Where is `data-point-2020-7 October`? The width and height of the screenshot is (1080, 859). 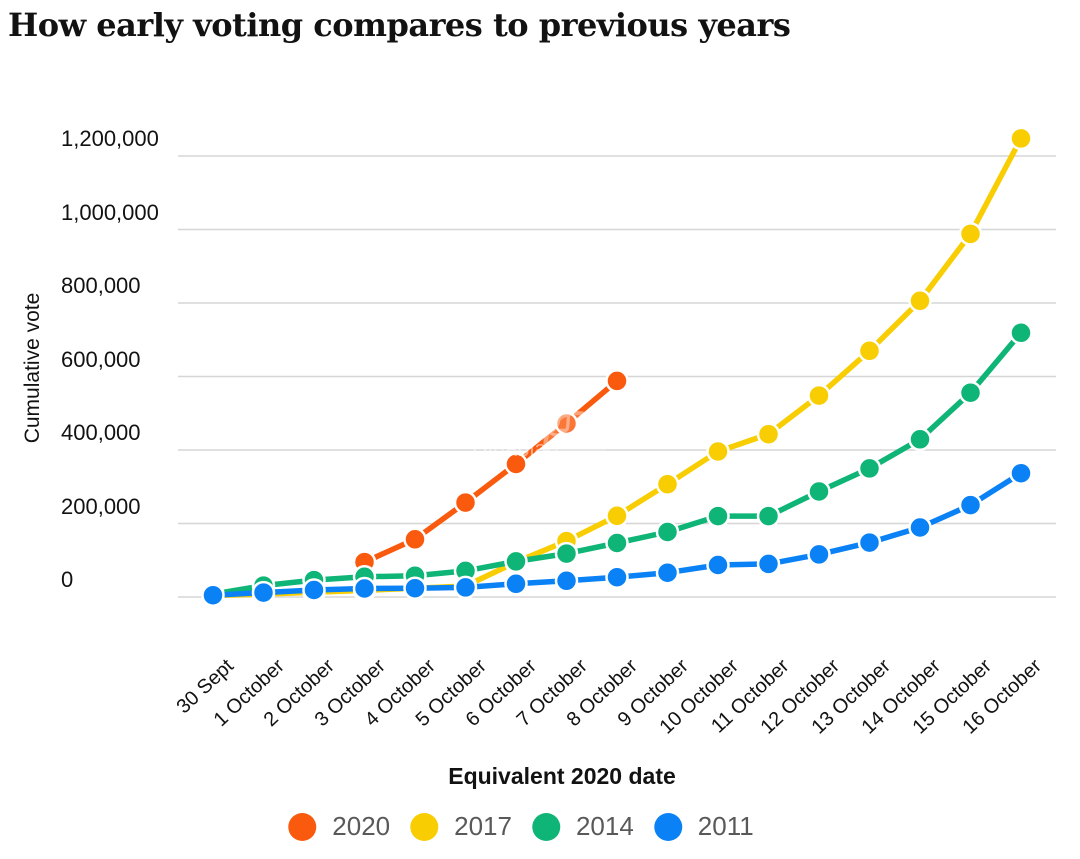 data-point-2020-7 October is located at coordinates (566, 423).